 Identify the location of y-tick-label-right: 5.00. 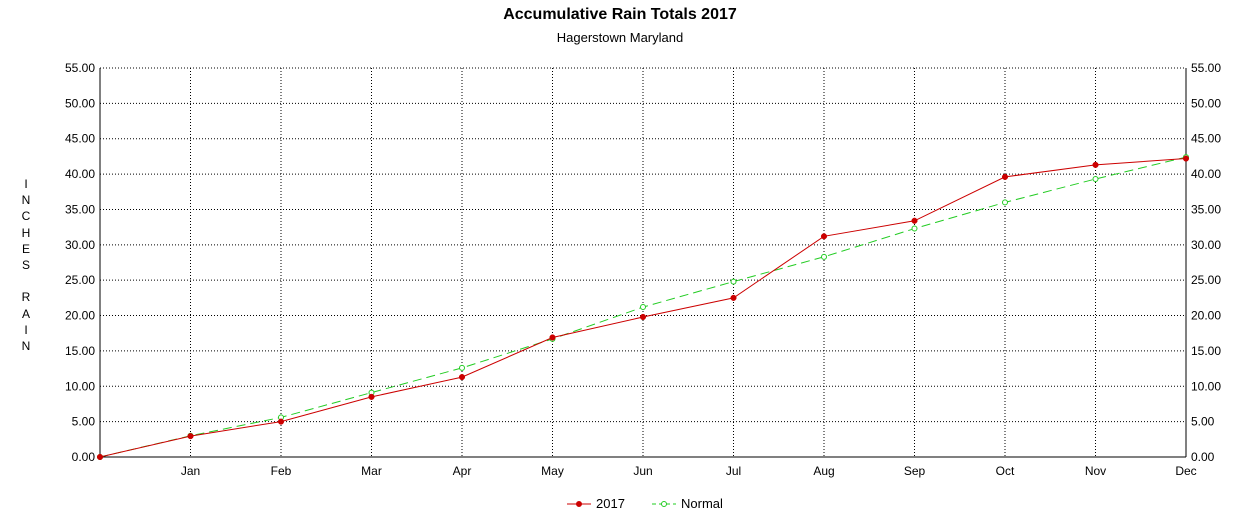
(1203, 422).